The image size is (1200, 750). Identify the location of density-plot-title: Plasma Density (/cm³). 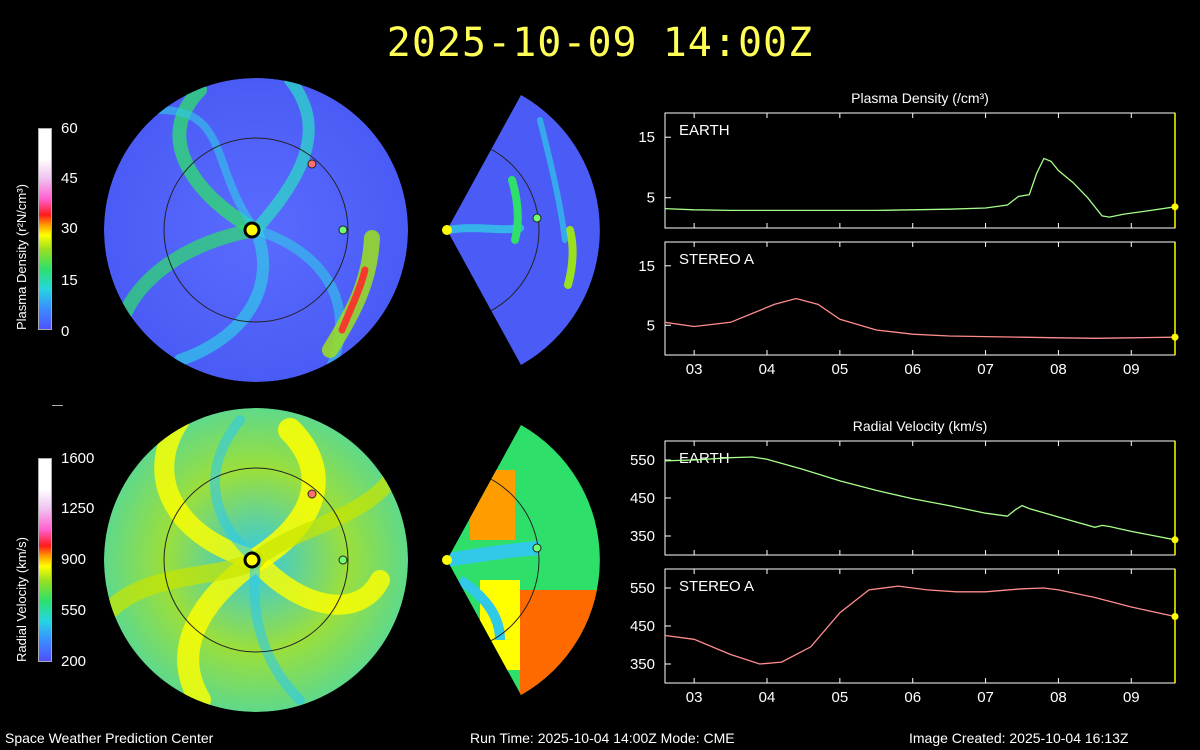
(920, 98).